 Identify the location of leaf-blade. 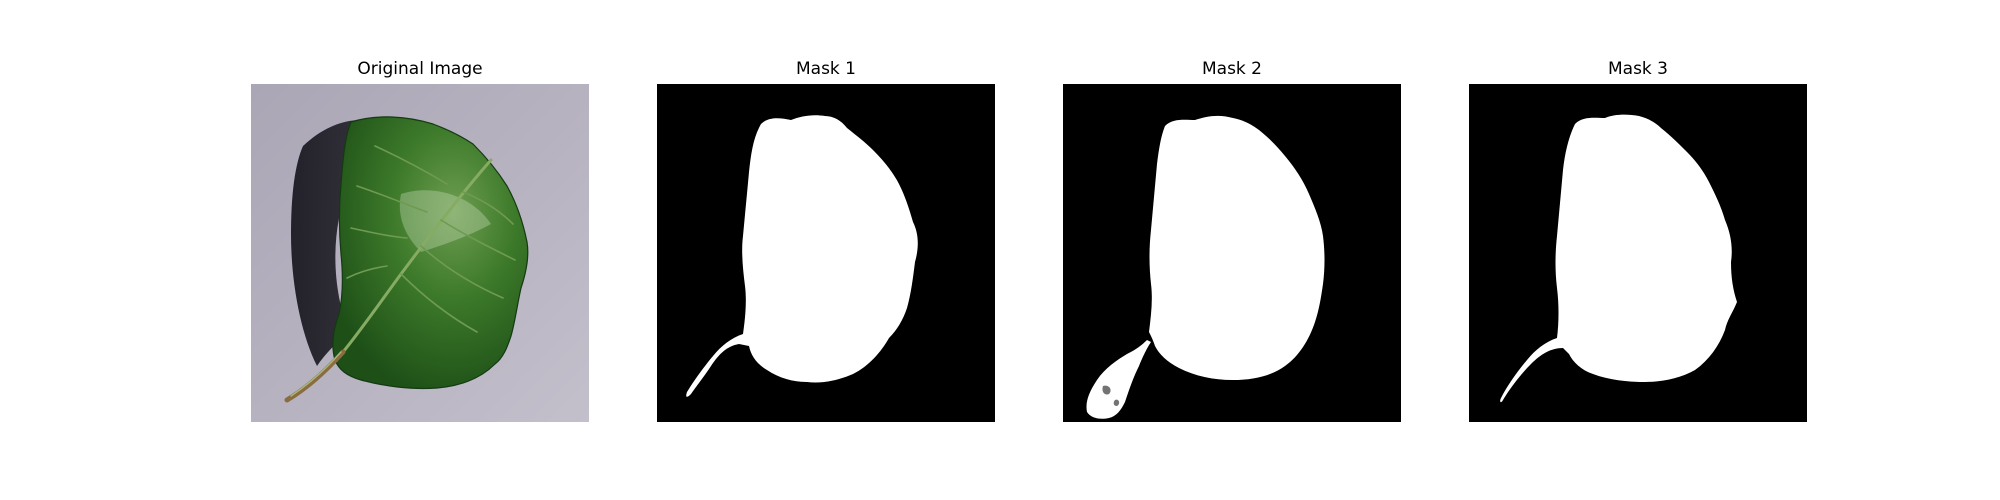
(430, 253).